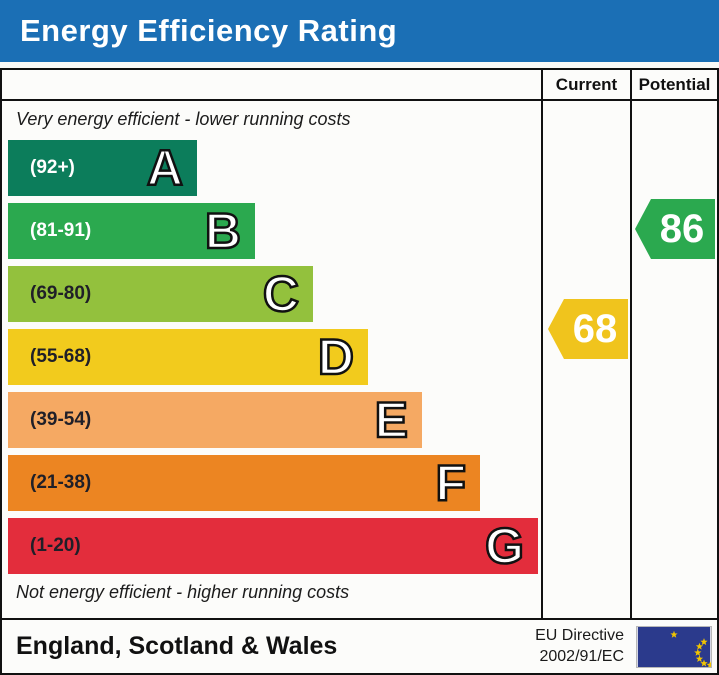 This screenshot has width=719, height=675. What do you see at coordinates (579, 635) in the screenshot?
I see `eu-directive-line1: EU Directive` at bounding box center [579, 635].